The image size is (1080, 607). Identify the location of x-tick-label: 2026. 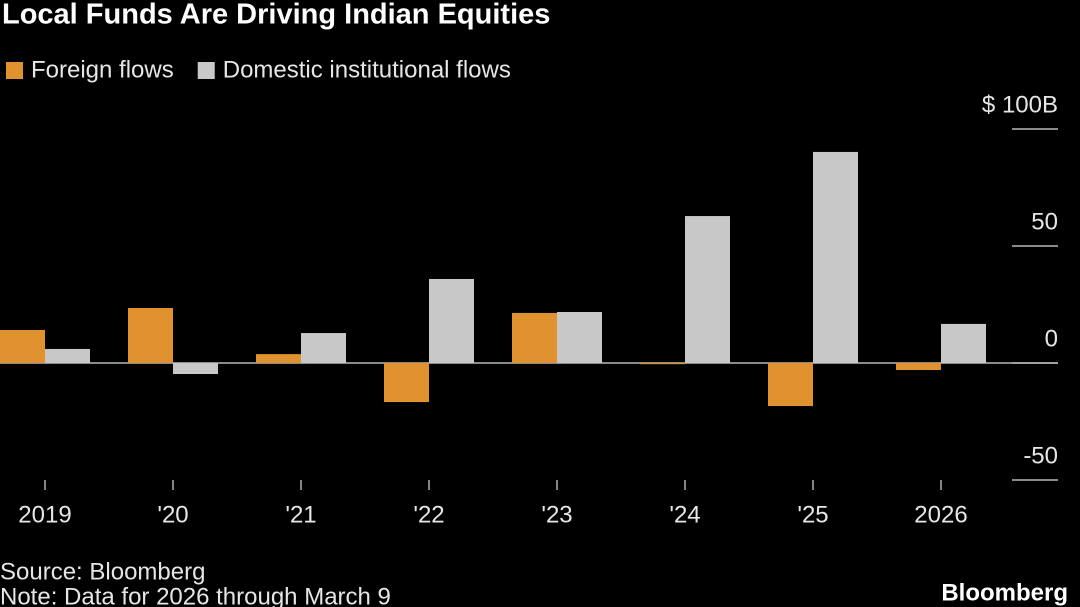
(940, 514).